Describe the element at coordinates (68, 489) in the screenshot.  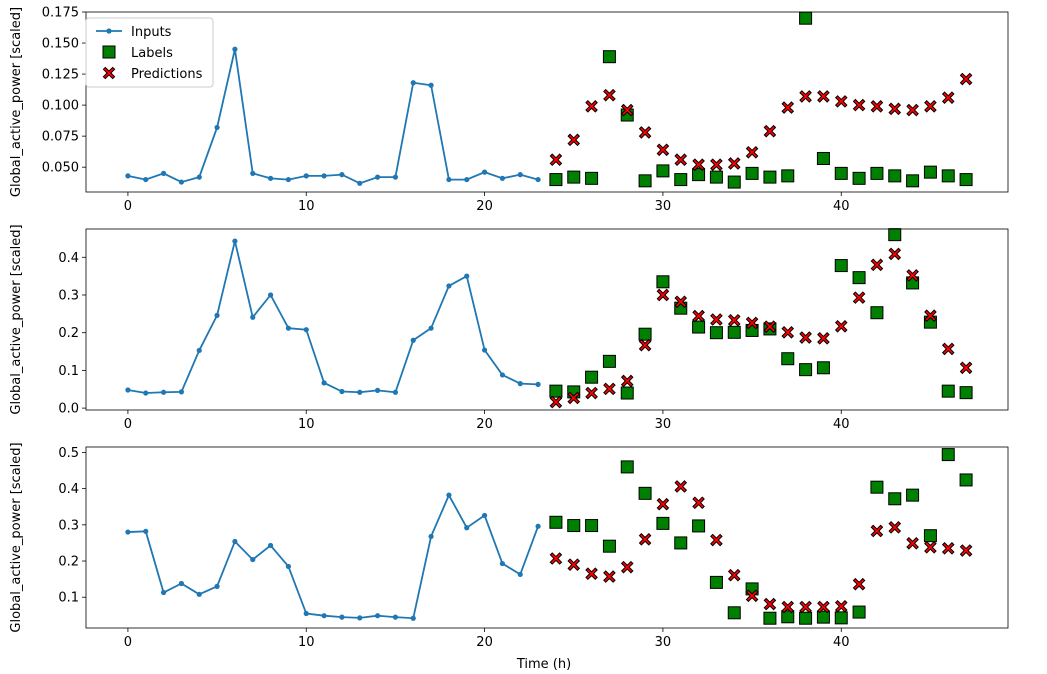
I see `y-tick-label: 0.4` at that location.